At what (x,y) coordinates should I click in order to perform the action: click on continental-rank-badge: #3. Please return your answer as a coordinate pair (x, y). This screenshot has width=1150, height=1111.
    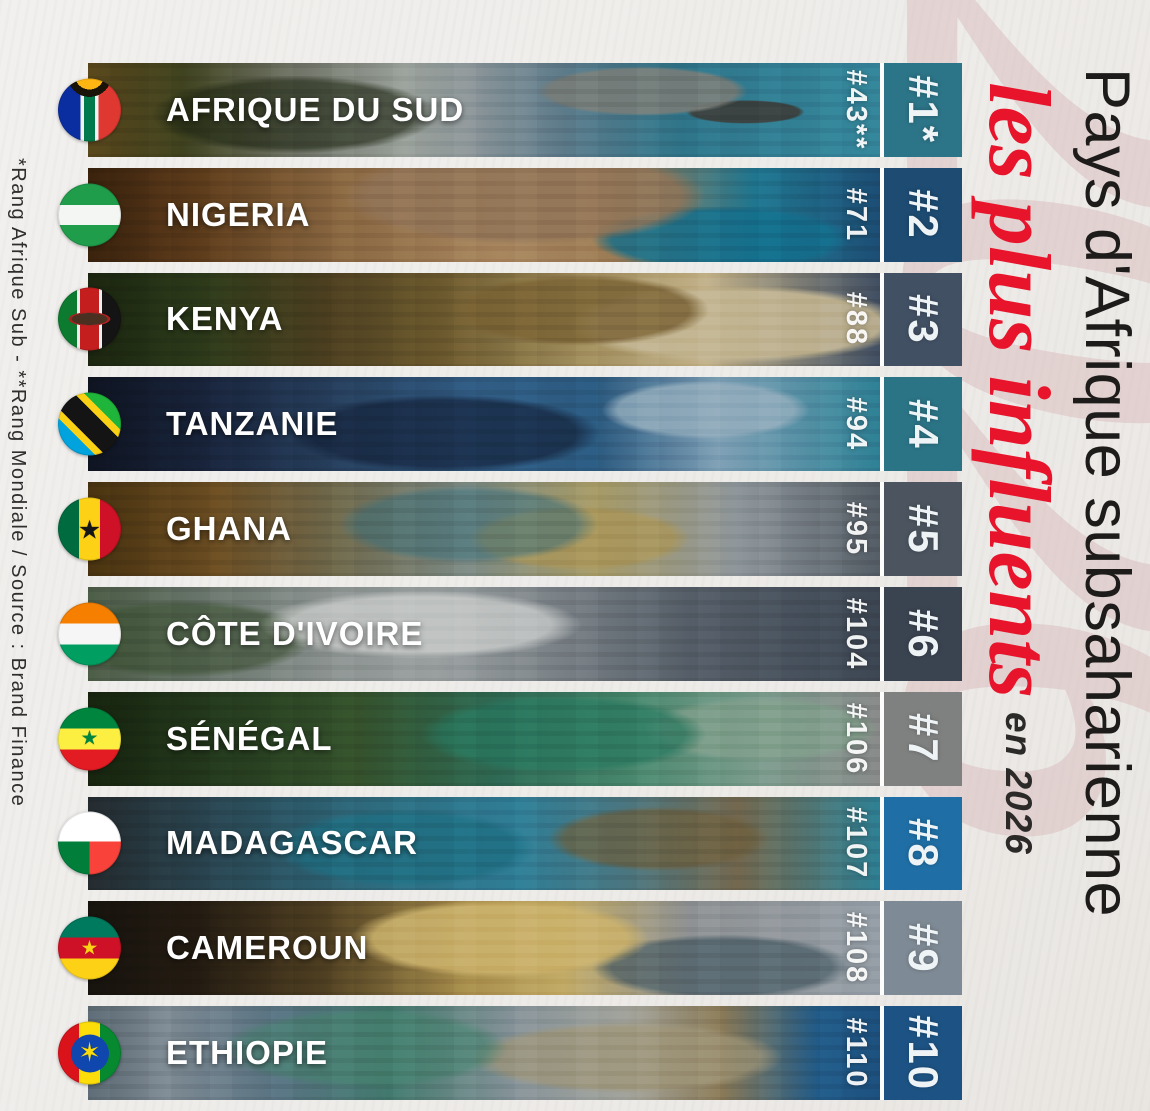
    Looking at the image, I should click on (923, 319).